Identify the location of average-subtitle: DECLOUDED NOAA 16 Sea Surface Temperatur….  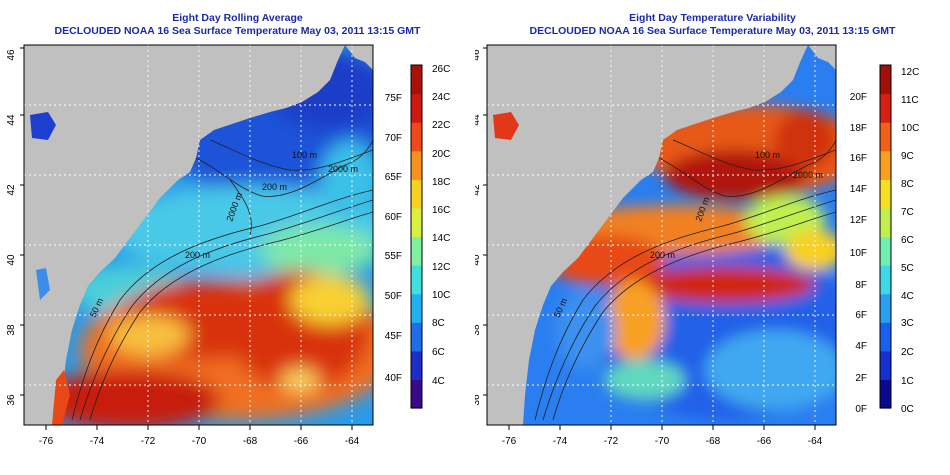
(237, 31).